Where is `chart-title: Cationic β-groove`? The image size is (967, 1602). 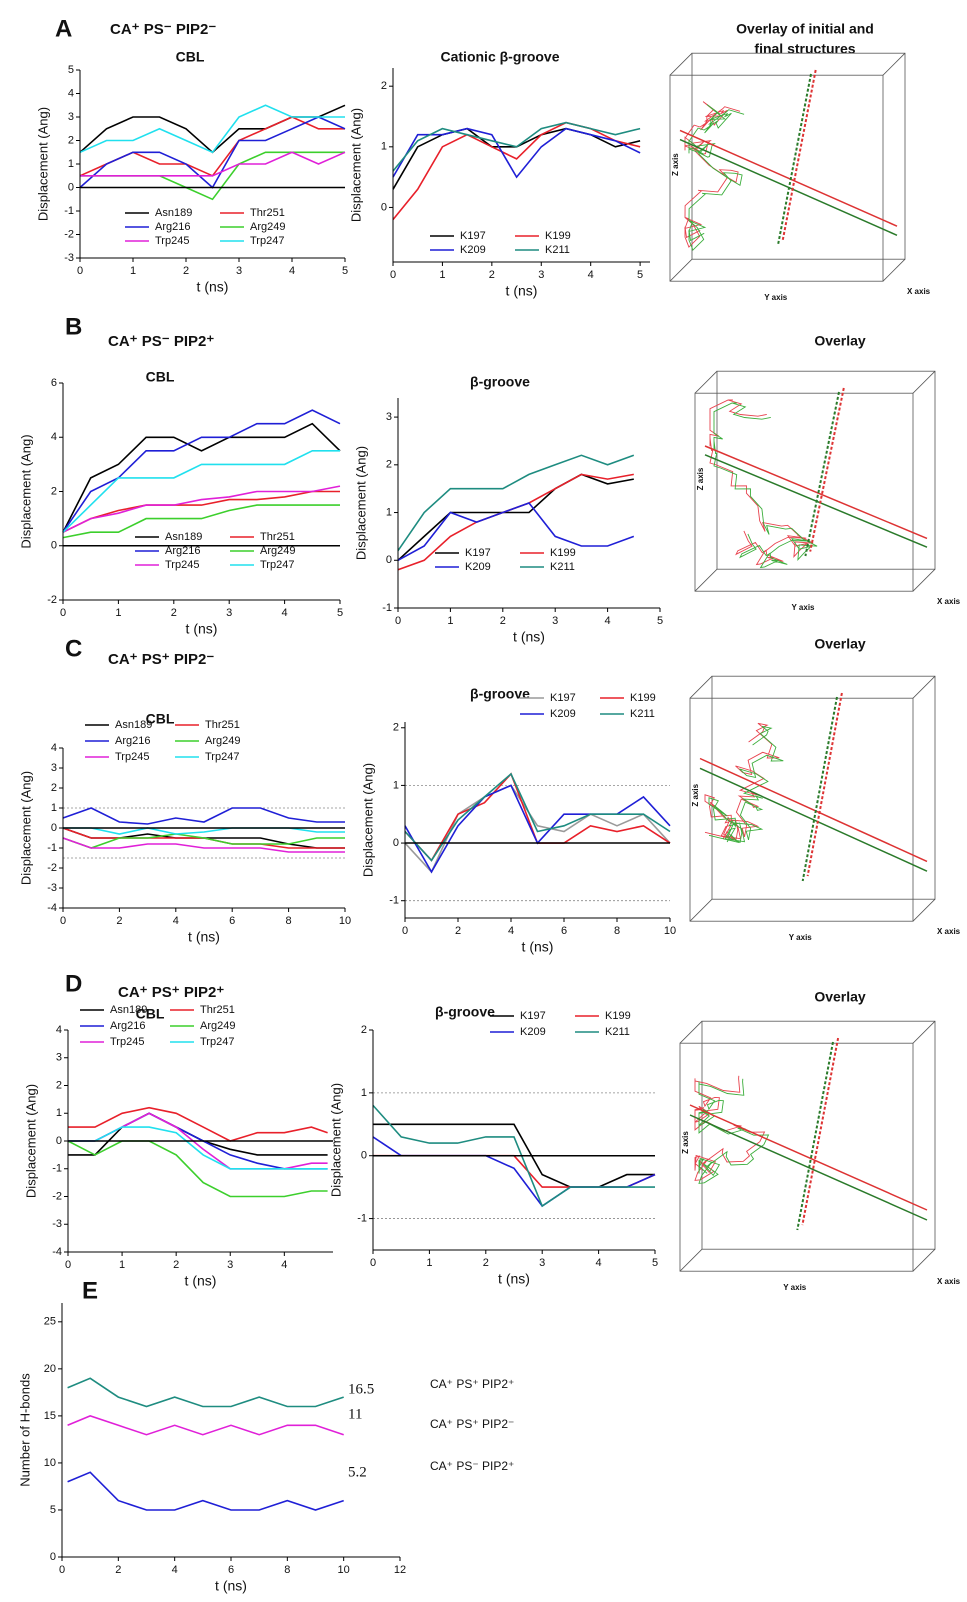 chart-title: Cationic β-groove is located at coordinates (500, 57).